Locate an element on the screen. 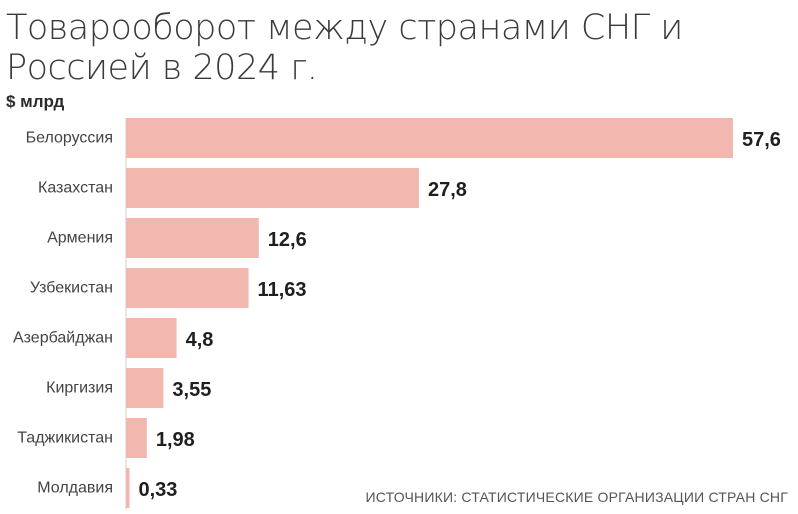 The height and width of the screenshot is (514, 798). category-label: Таджикистан is located at coordinates (65, 438).